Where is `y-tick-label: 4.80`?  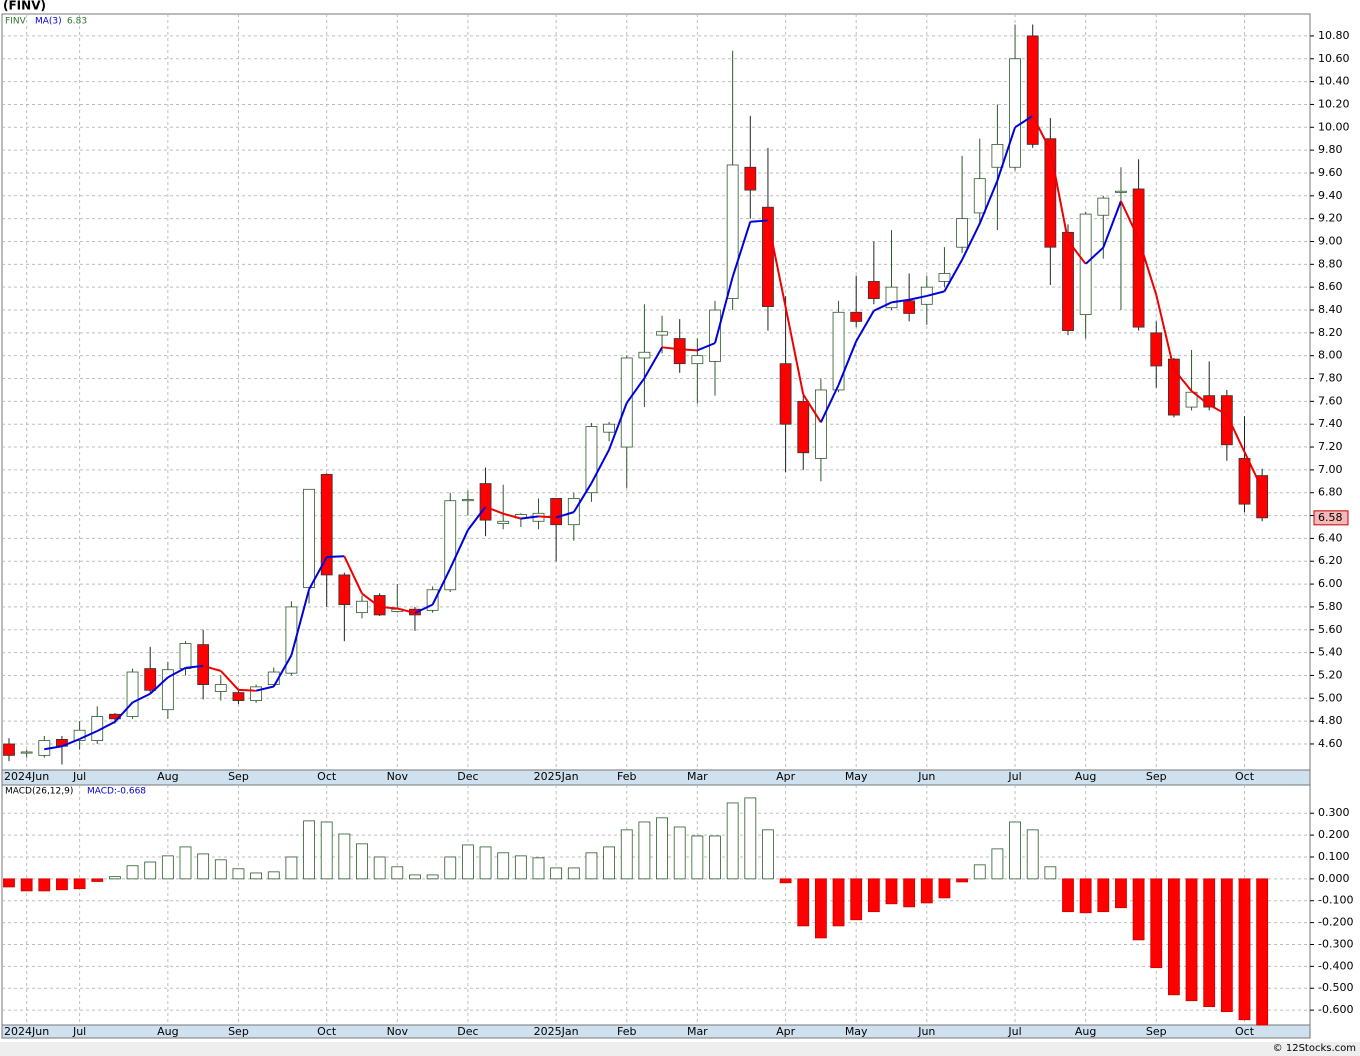 y-tick-label: 4.80 is located at coordinates (1330, 720).